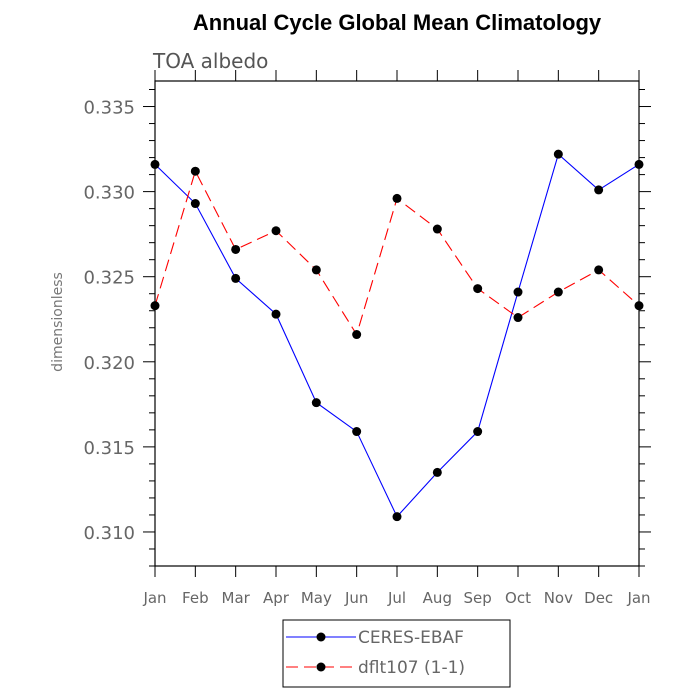  I want to click on x-tick-label: Apr, so click(276, 598).